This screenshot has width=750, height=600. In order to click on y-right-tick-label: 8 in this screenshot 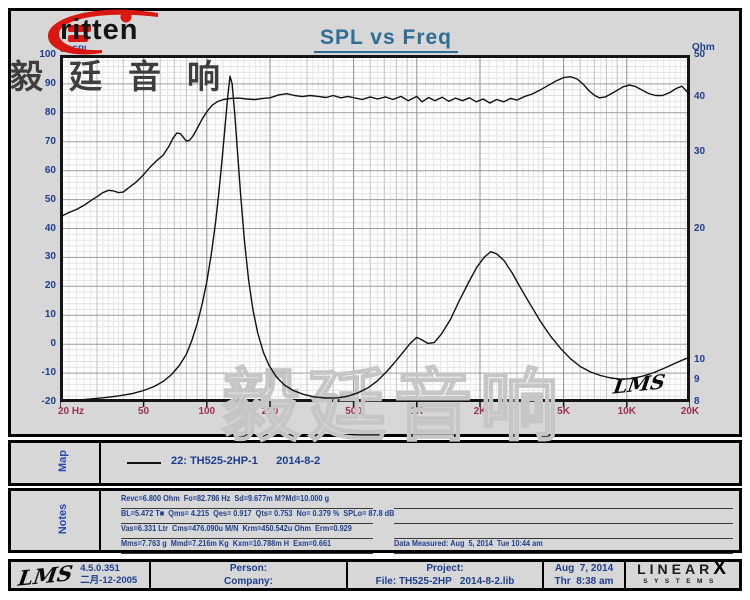, I will do `click(697, 401)`.